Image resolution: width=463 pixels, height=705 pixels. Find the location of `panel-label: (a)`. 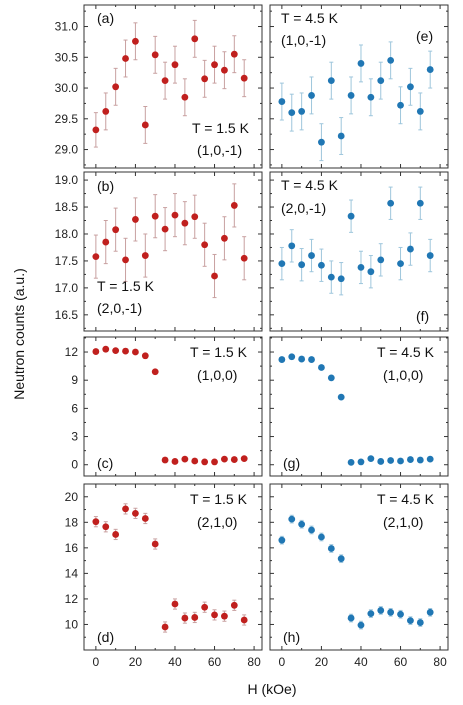

panel-label: (a) is located at coordinates (105, 18).